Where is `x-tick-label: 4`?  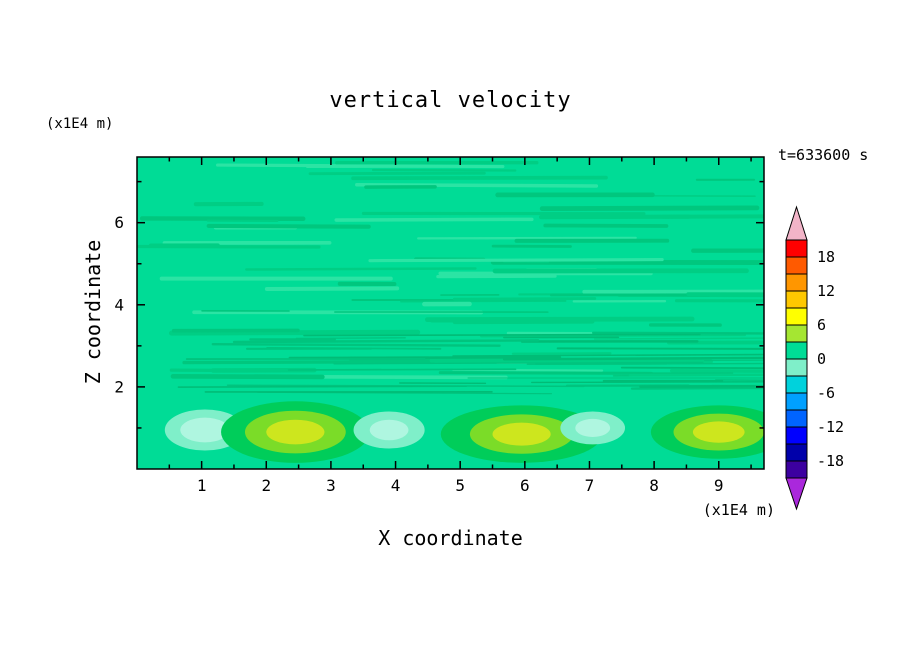
x-tick-label: 4 is located at coordinates (396, 485).